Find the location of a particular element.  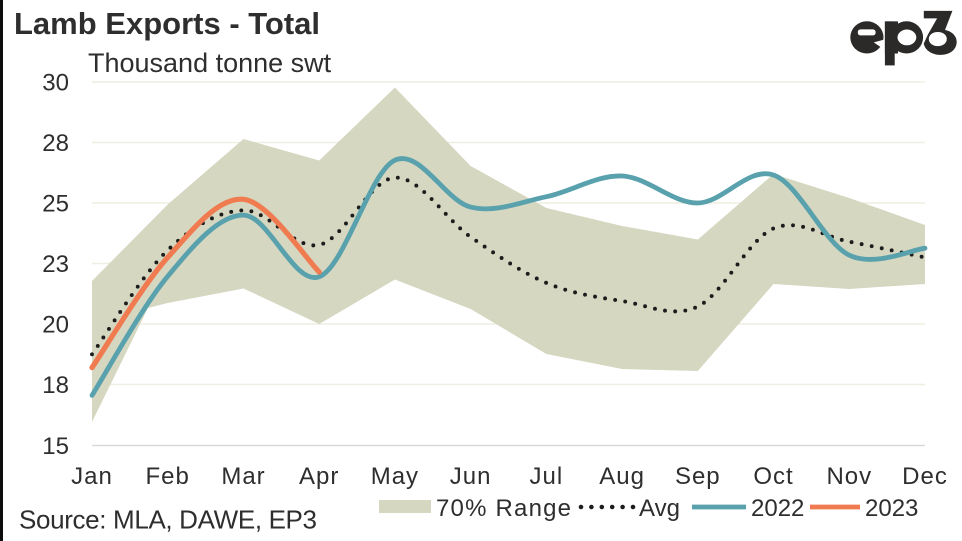

svg-text: Avg is located at coordinates (659, 508).